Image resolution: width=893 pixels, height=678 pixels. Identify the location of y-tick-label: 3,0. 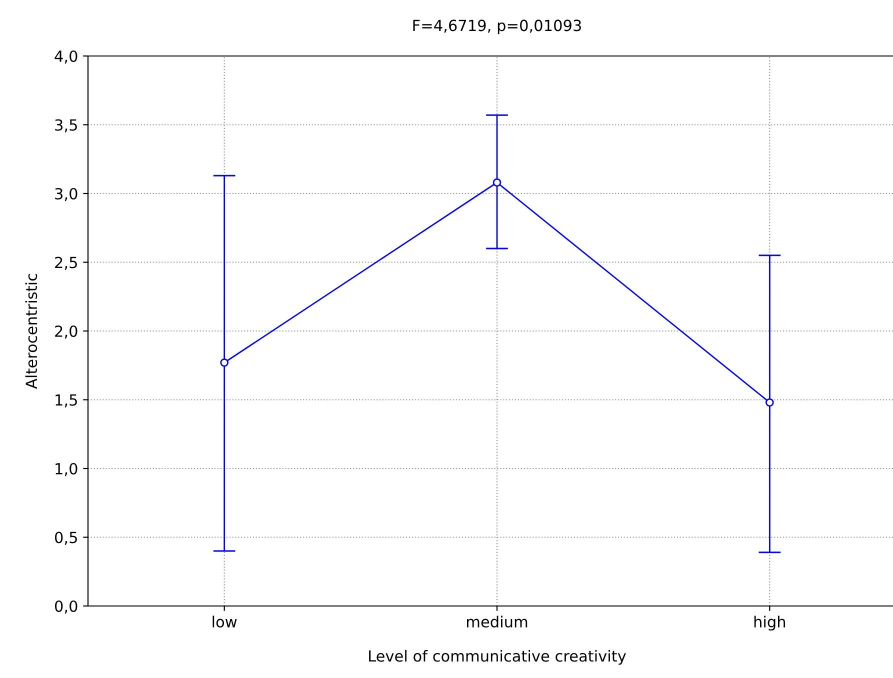
(66, 195).